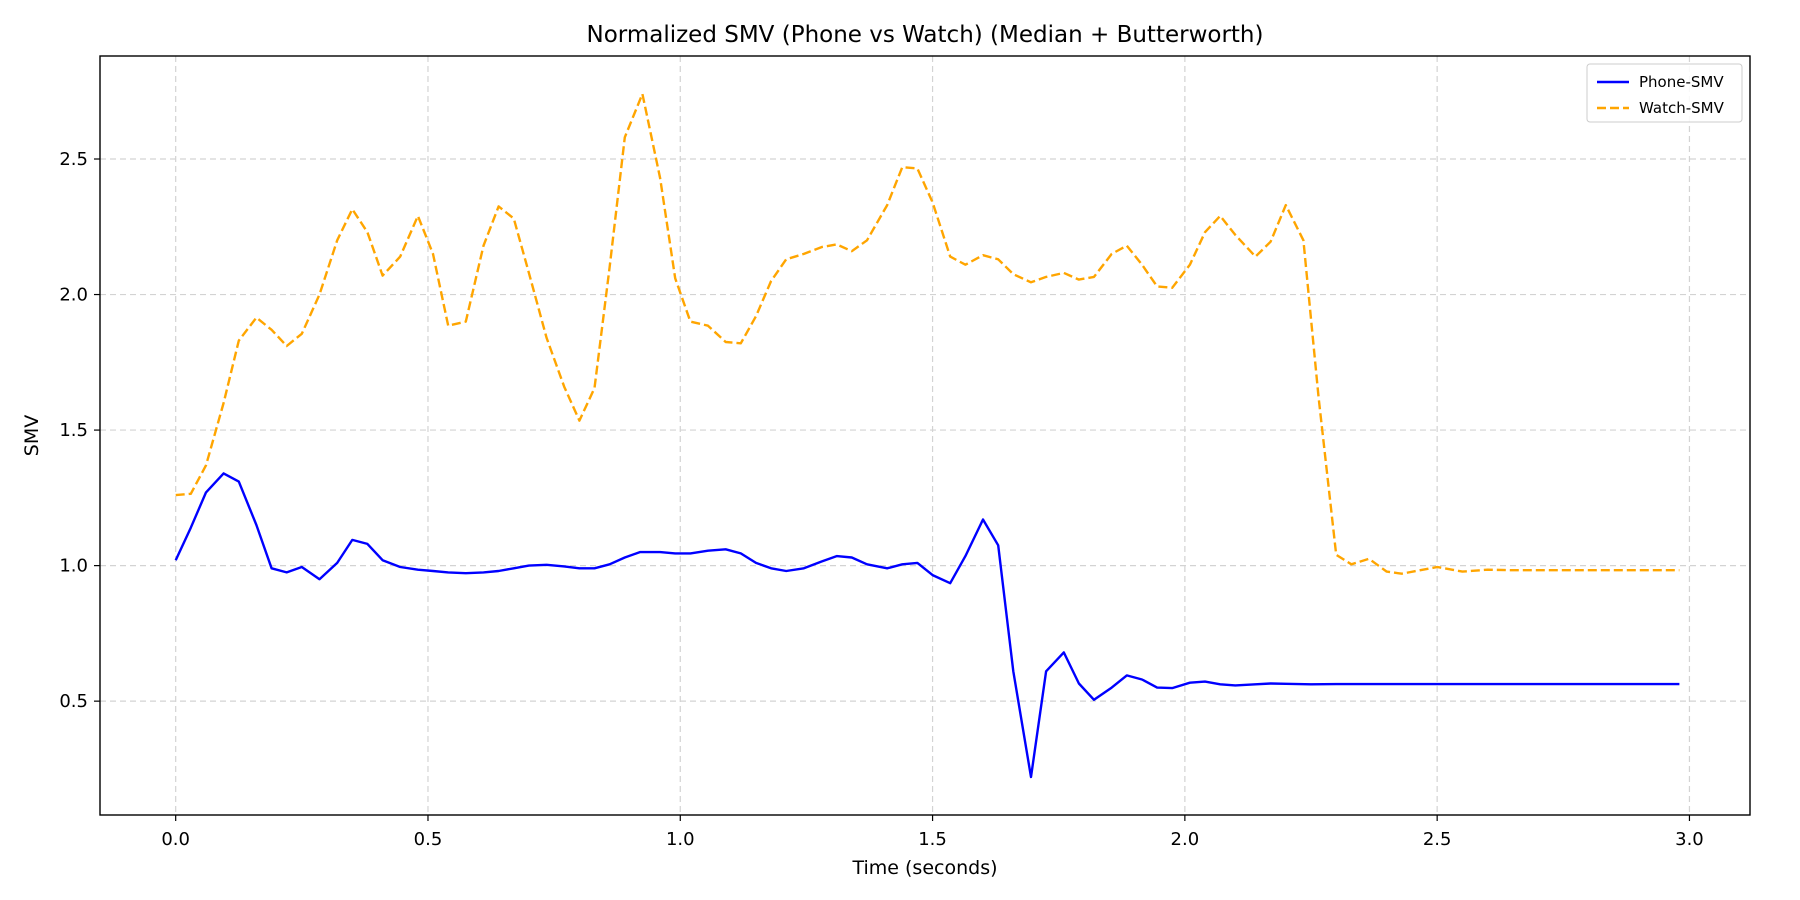  I want to click on y-tick-label: 2.5, so click(73, 159).